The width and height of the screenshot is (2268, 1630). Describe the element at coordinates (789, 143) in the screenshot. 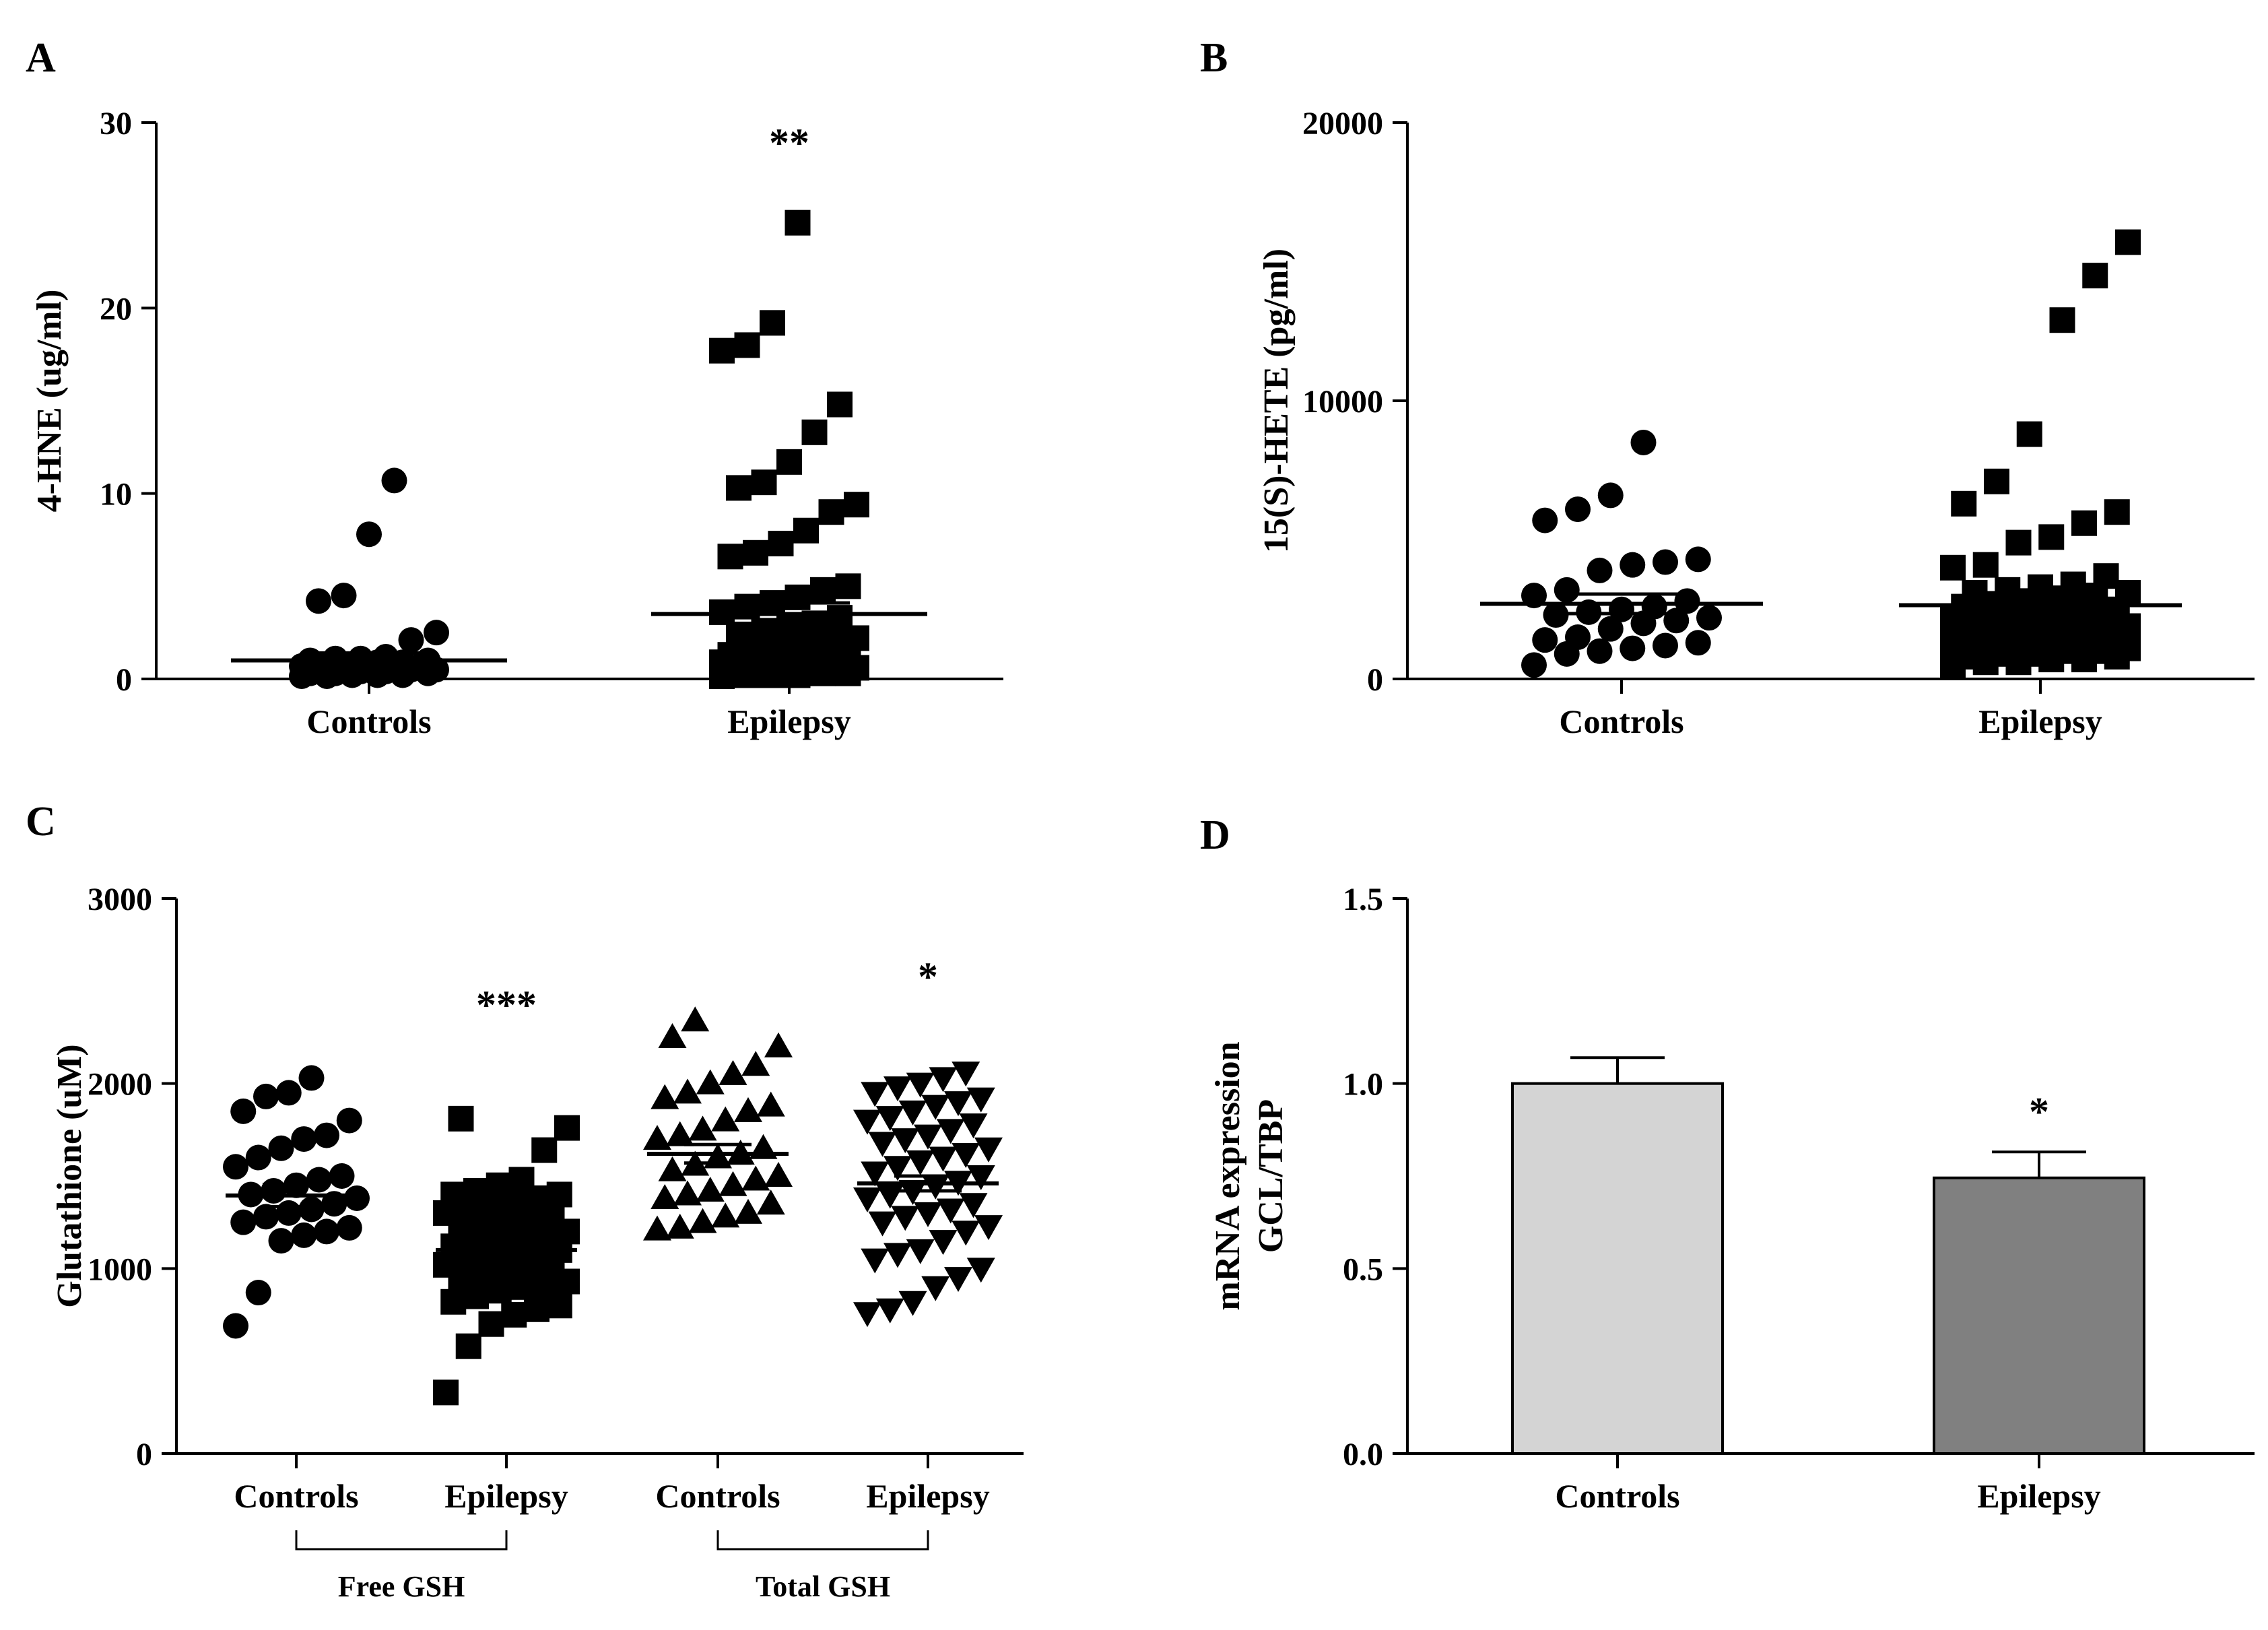

I see `significance-marker: **` at that location.